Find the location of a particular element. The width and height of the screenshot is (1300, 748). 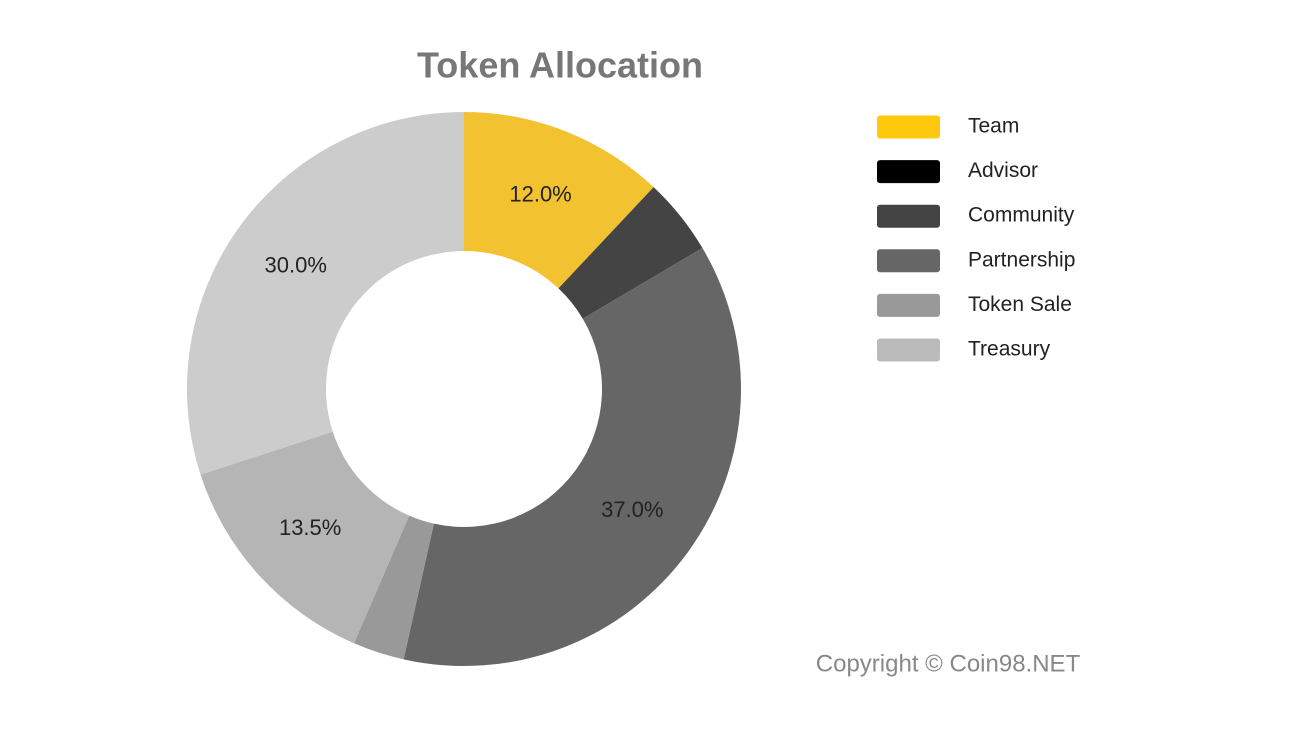

chart-title: Token Allocation is located at coordinates (560, 65).